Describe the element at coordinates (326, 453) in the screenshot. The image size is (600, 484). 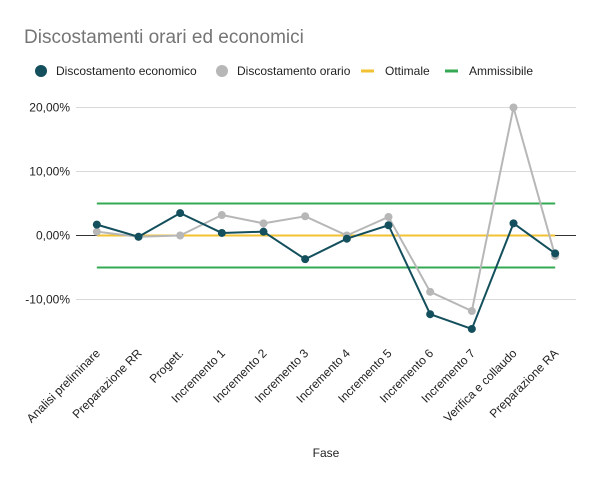
I see `x-axis-title: Fase` at that location.